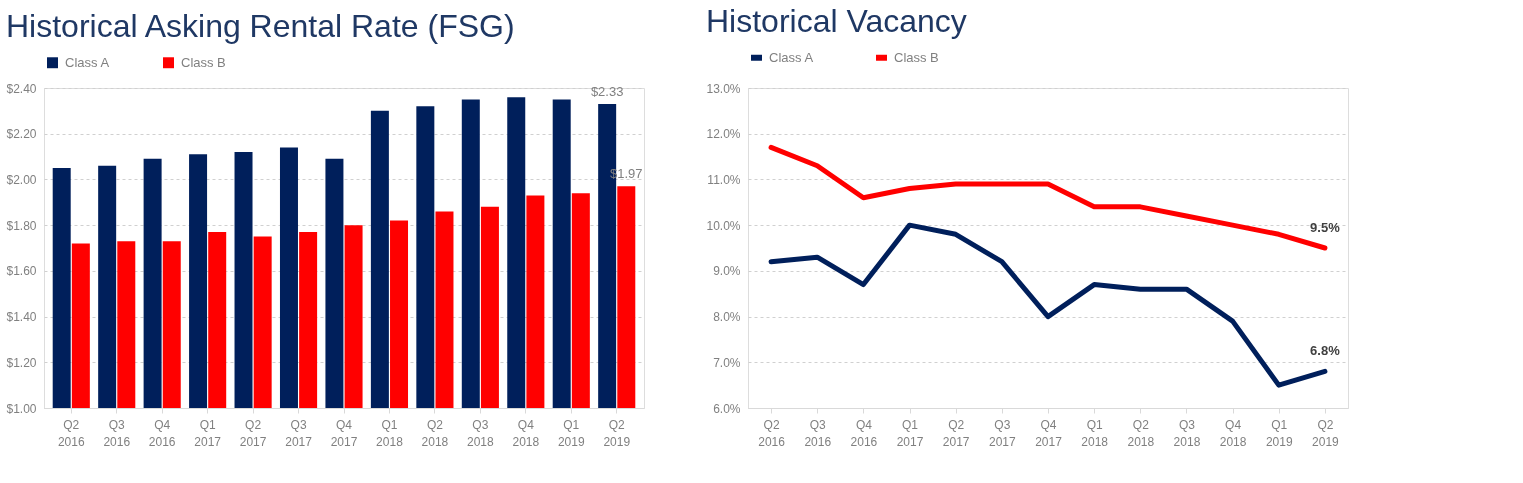 Image resolution: width=1523 pixels, height=483 pixels. Describe the element at coordinates (1325, 227) in the screenshot. I see `data-label: 9.5%` at that location.